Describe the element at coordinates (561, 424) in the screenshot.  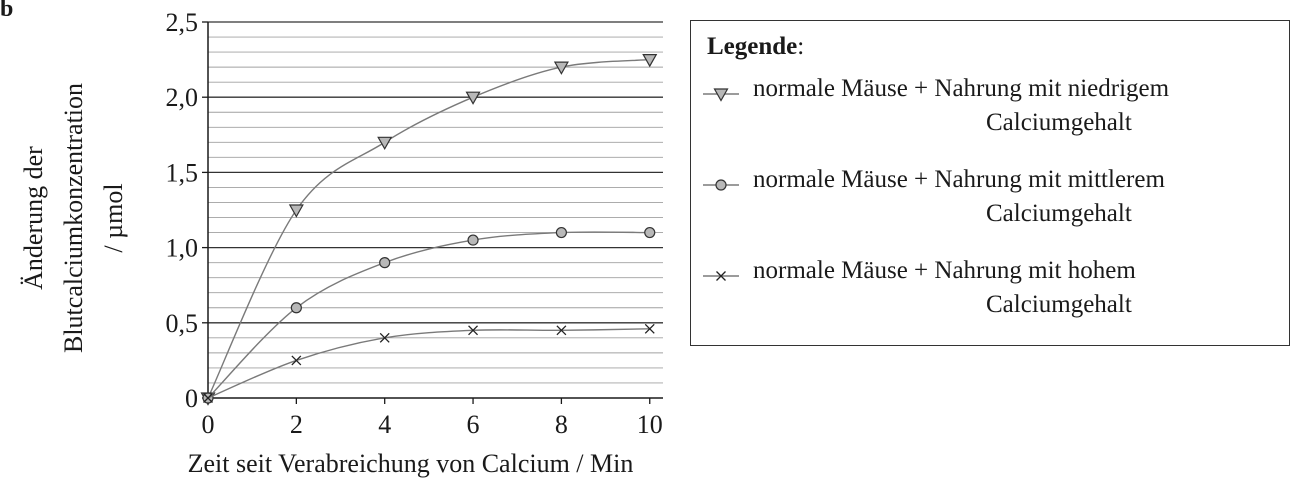
I see `x-tick-label: 8` at that location.